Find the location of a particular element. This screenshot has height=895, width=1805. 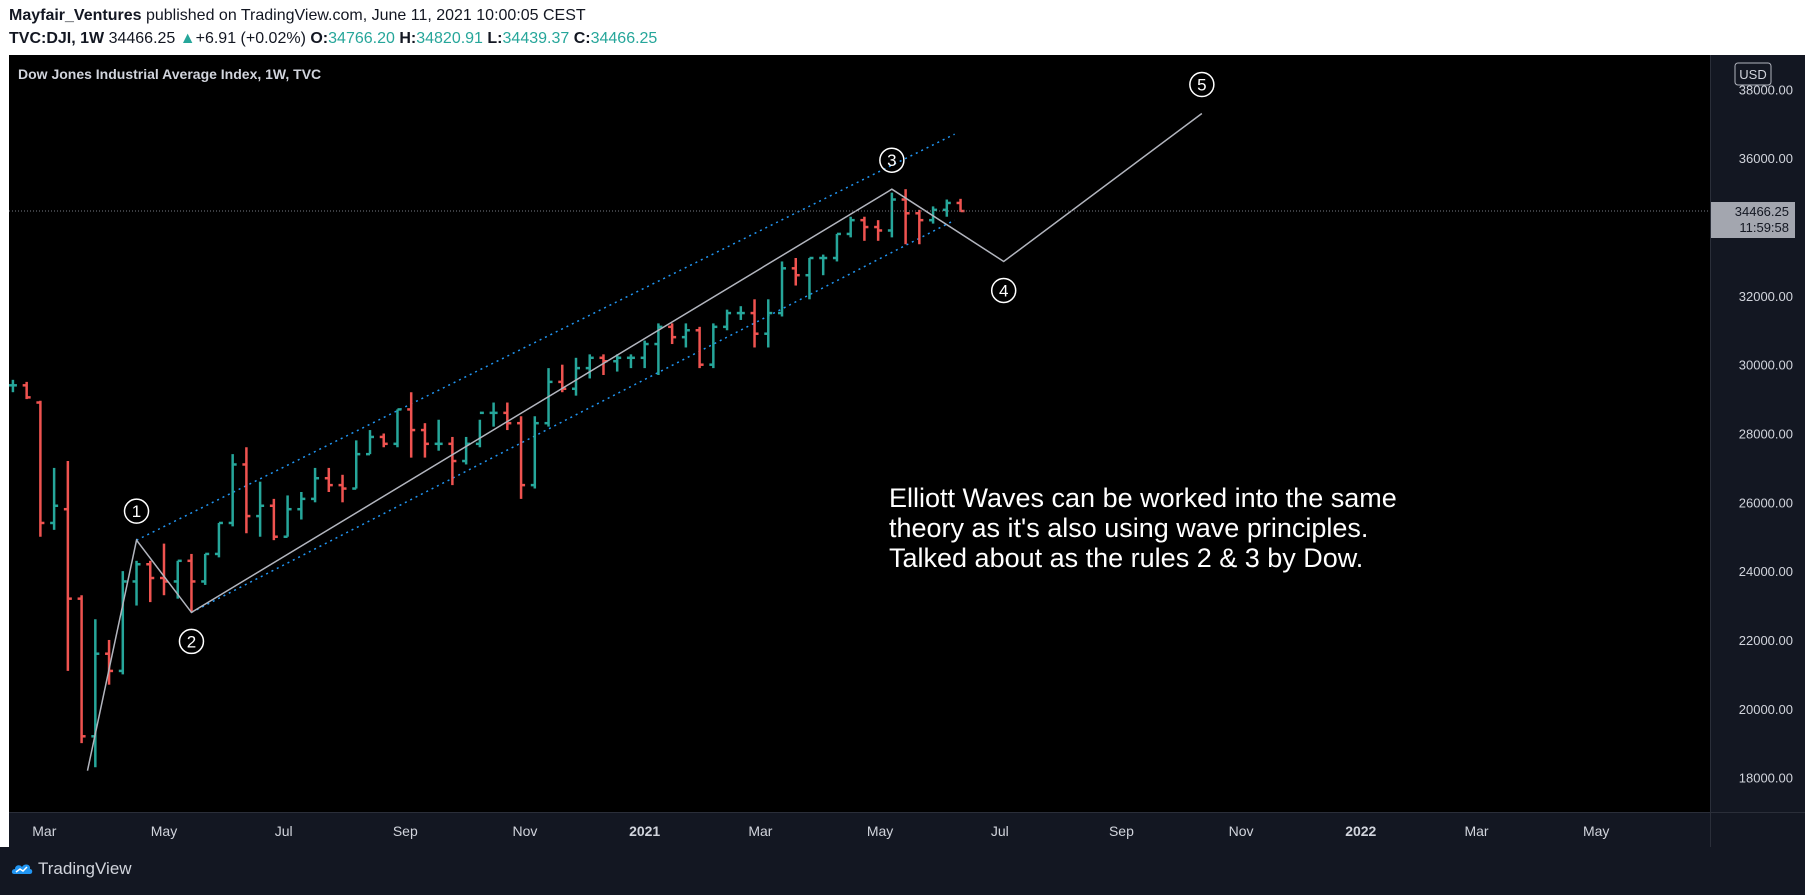

last-price: 34466.25 is located at coordinates (142, 38).